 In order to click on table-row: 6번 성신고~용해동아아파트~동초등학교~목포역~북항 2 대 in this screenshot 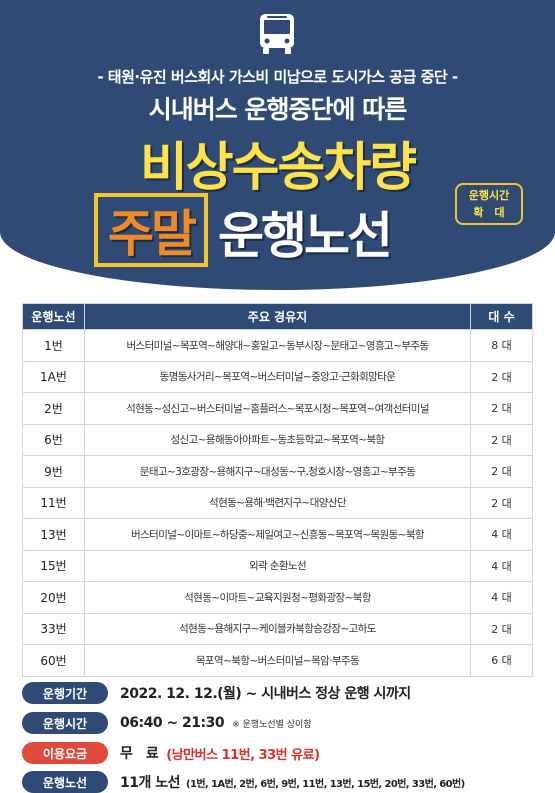, I will do `click(277, 439)`.